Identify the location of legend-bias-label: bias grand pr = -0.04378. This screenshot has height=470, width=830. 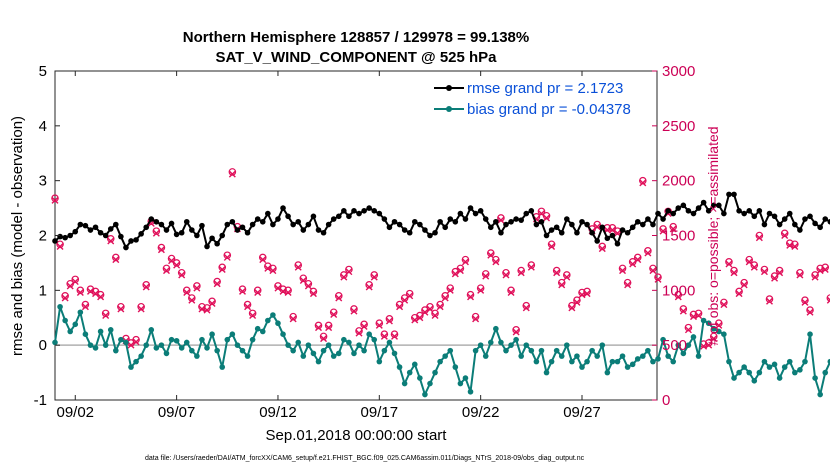
(549, 109).